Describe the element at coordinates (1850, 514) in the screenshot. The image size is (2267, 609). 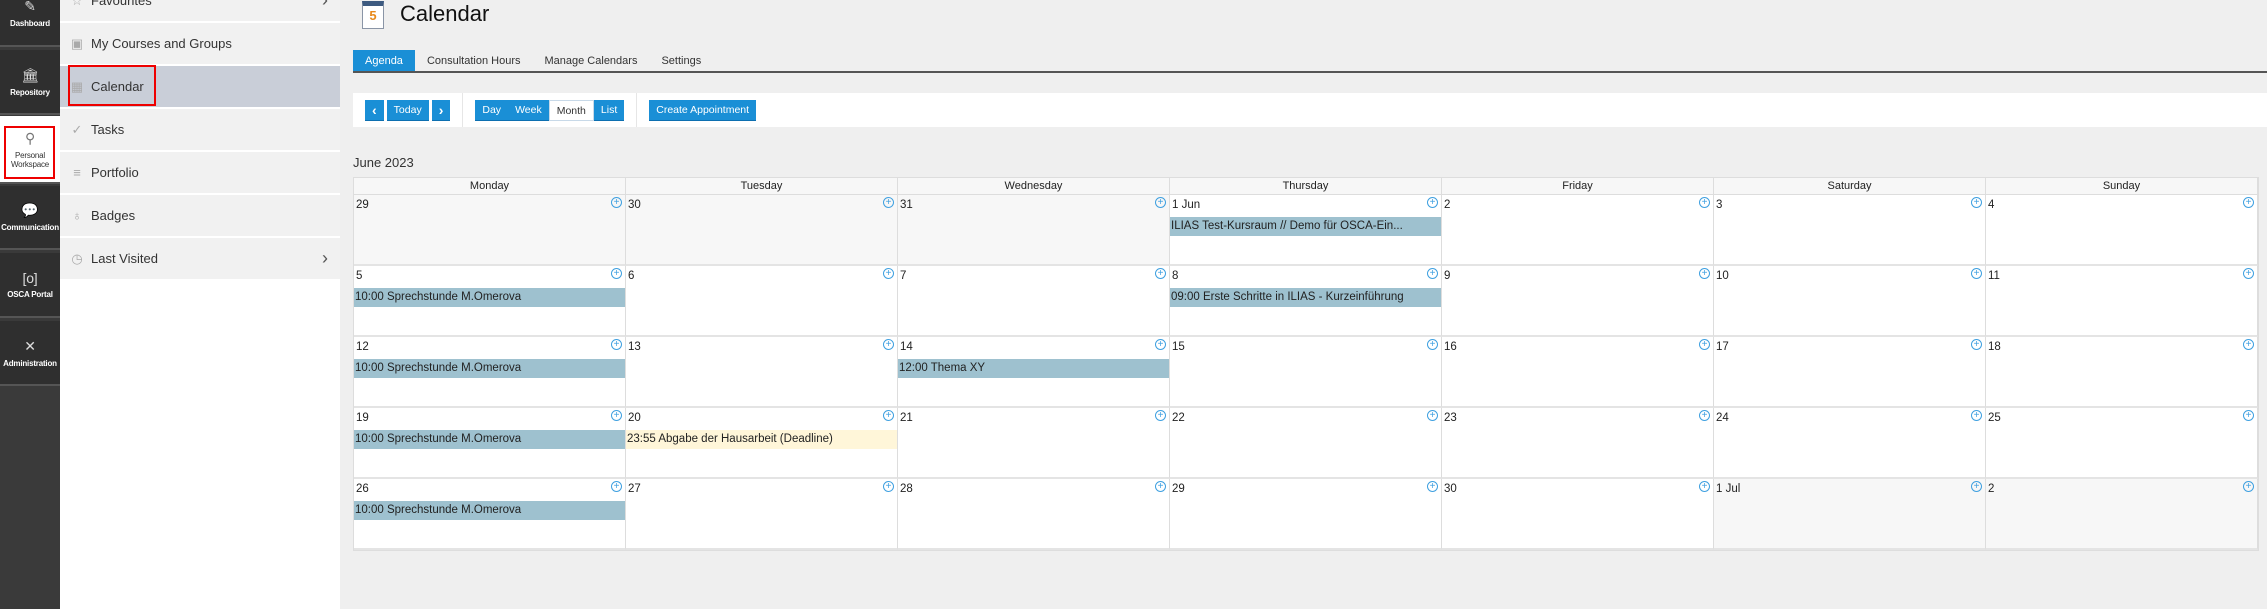
I see `day-cell: 1 Jul +` at that location.